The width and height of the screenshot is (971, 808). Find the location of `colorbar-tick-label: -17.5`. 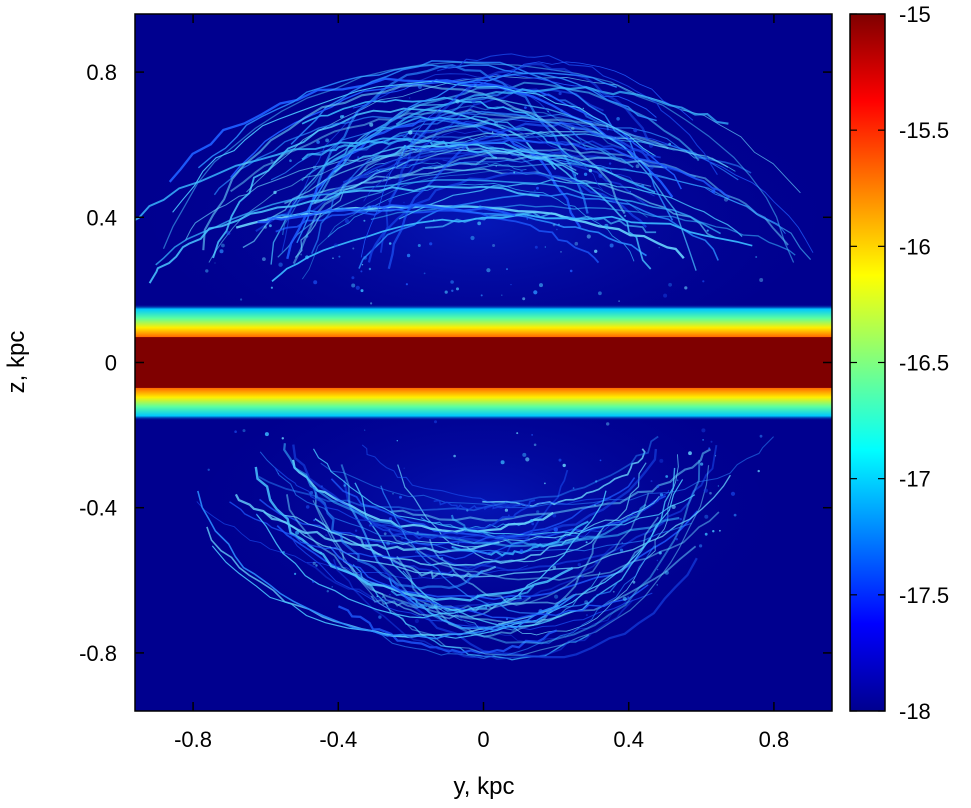

colorbar-tick-label: -17.5 is located at coordinates (924, 595).